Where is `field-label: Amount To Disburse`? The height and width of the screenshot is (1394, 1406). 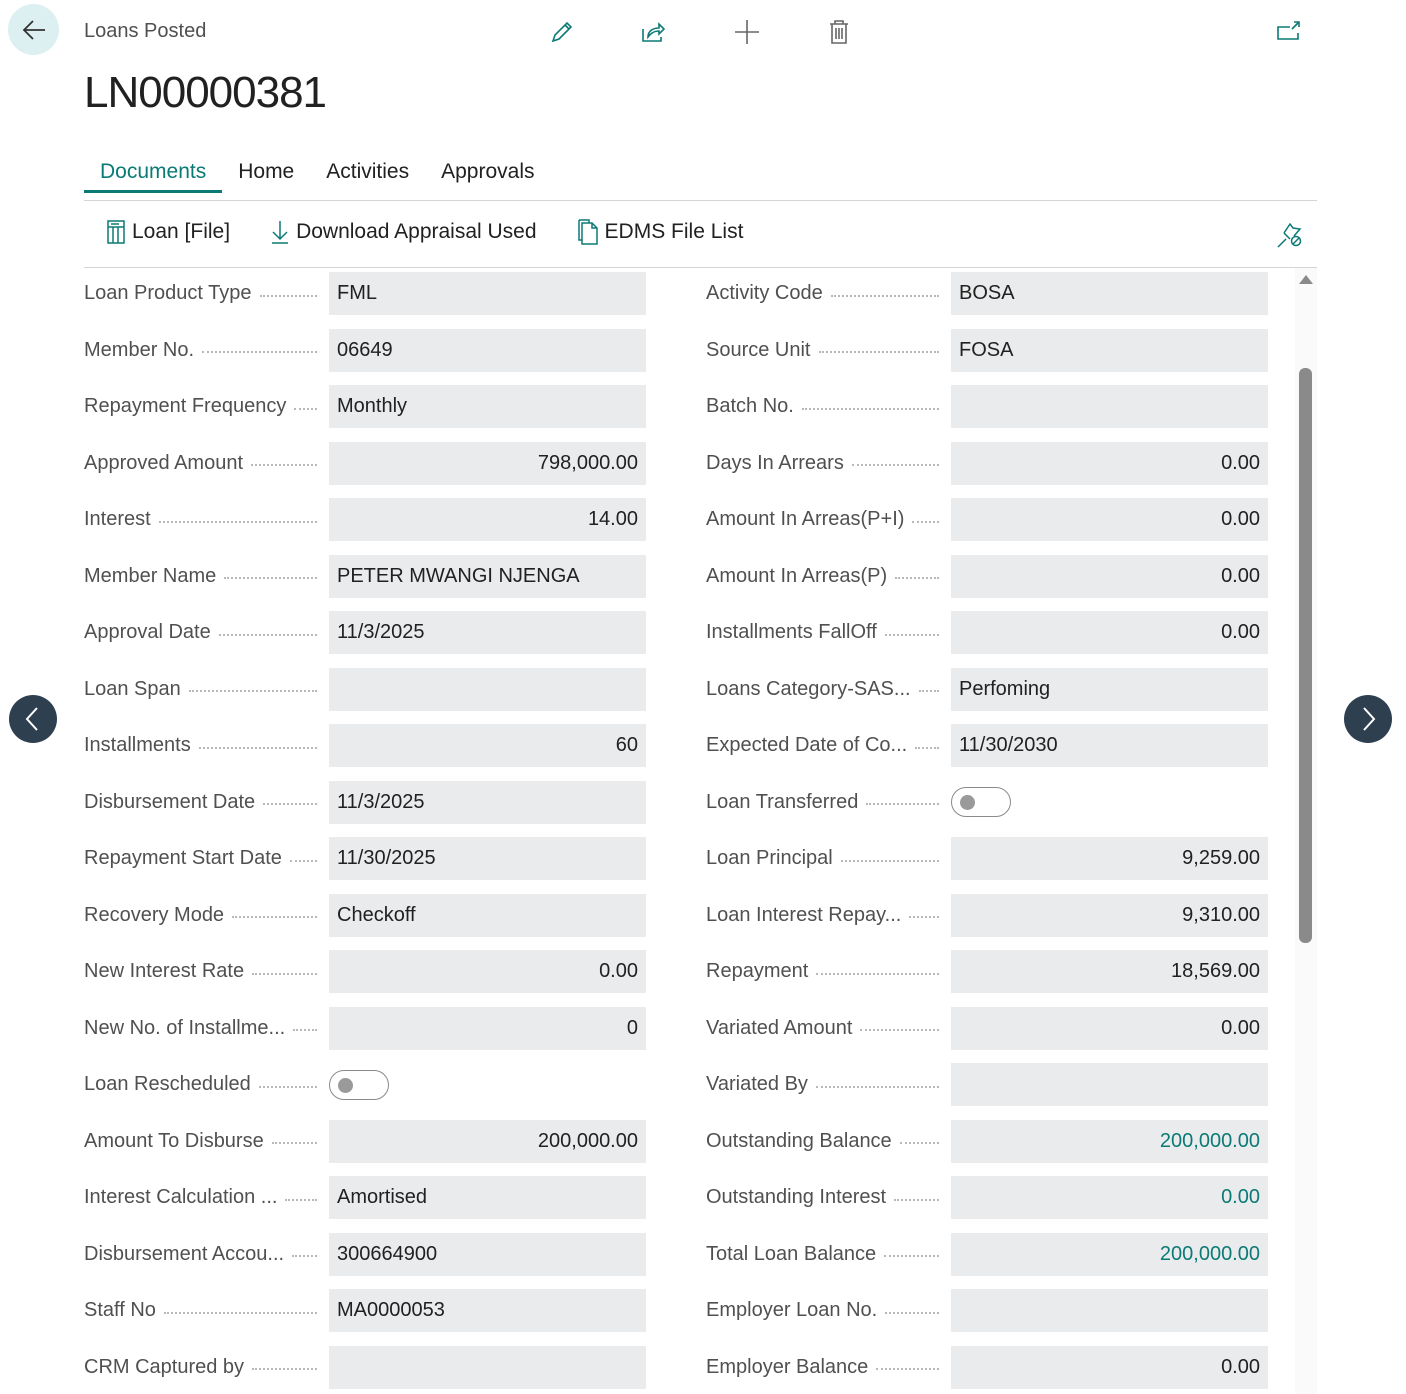 field-label: Amount To Disburse is located at coordinates (206, 1141).